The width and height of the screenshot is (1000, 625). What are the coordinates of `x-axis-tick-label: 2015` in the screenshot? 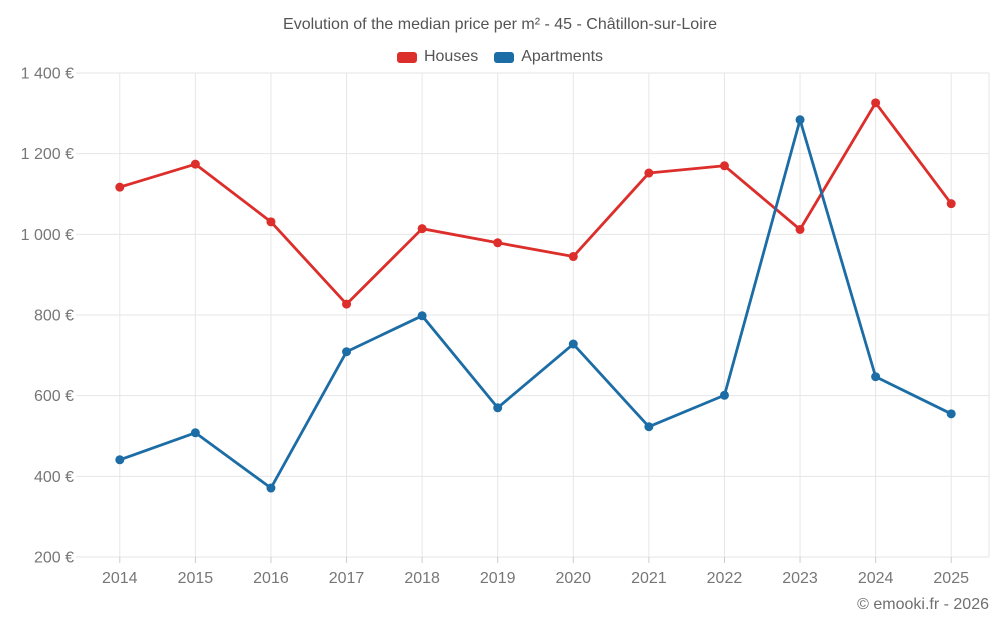 It's located at (196, 578).